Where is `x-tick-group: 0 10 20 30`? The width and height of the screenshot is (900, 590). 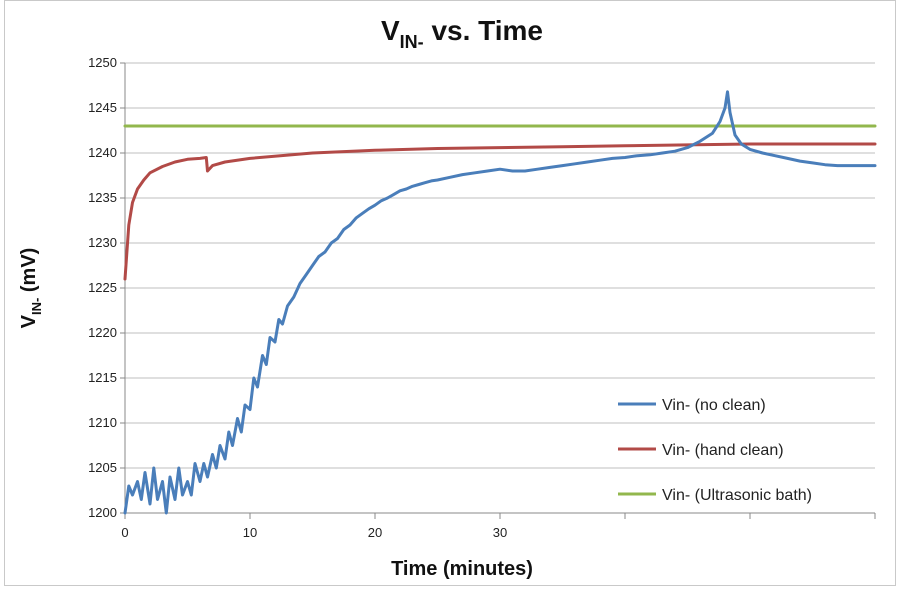
x-tick-group: 0 10 20 30 is located at coordinates (498, 526).